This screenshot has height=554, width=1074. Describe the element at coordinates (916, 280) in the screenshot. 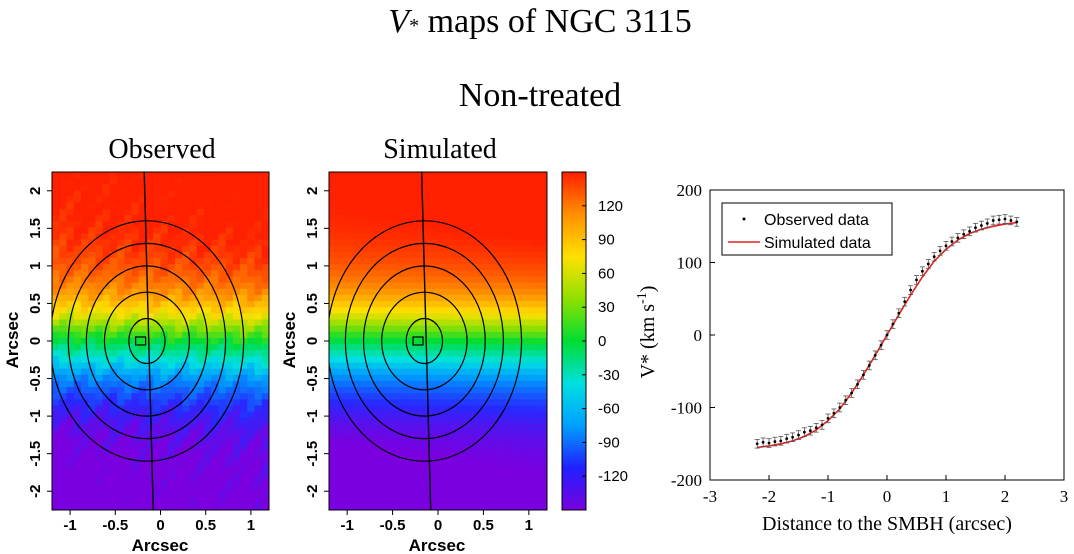

I see `observed-data-point` at that location.